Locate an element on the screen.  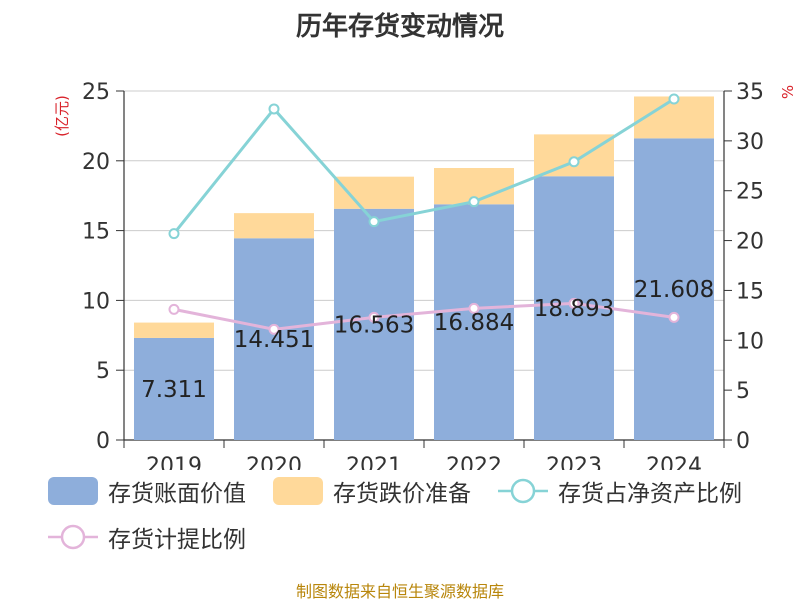
bar-data-label: 7.311 is located at coordinates (174, 390).